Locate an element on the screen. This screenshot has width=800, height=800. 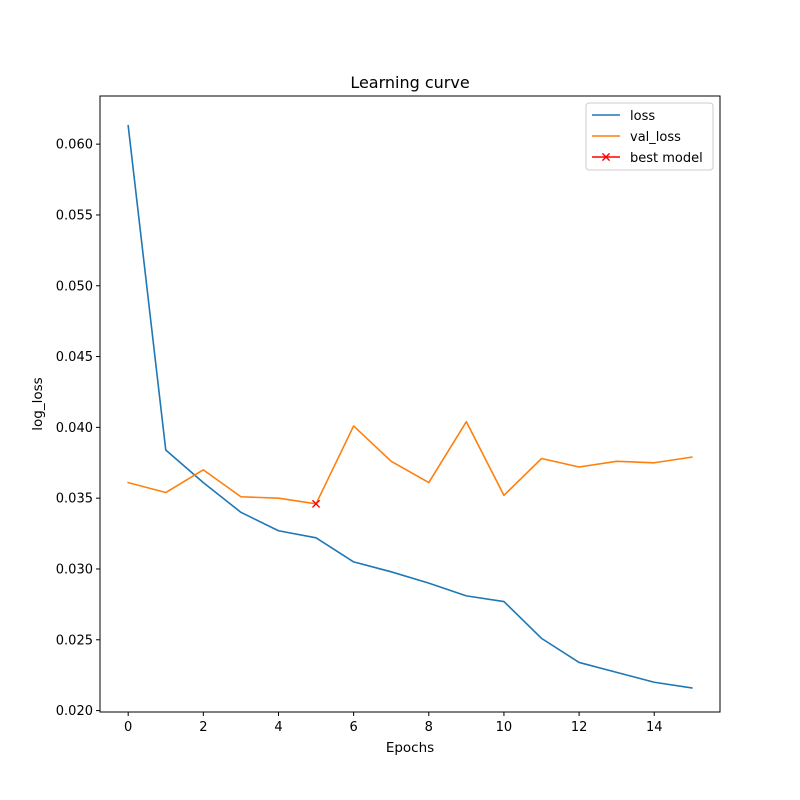
chart-title: Learning curve is located at coordinates (409, 82).